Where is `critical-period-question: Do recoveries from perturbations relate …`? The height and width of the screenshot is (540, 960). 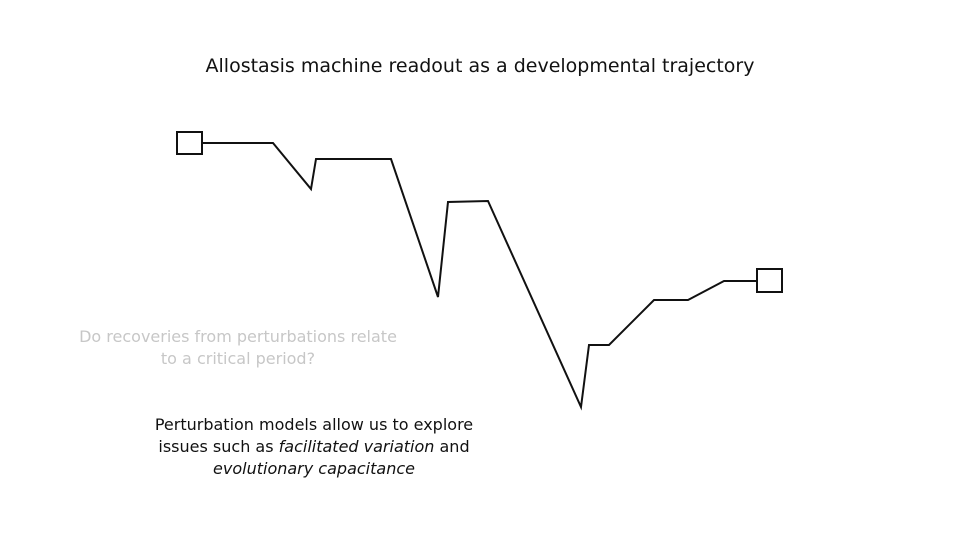
critical-period-question: Do recoveries from perturbations relate … is located at coordinates (238, 348).